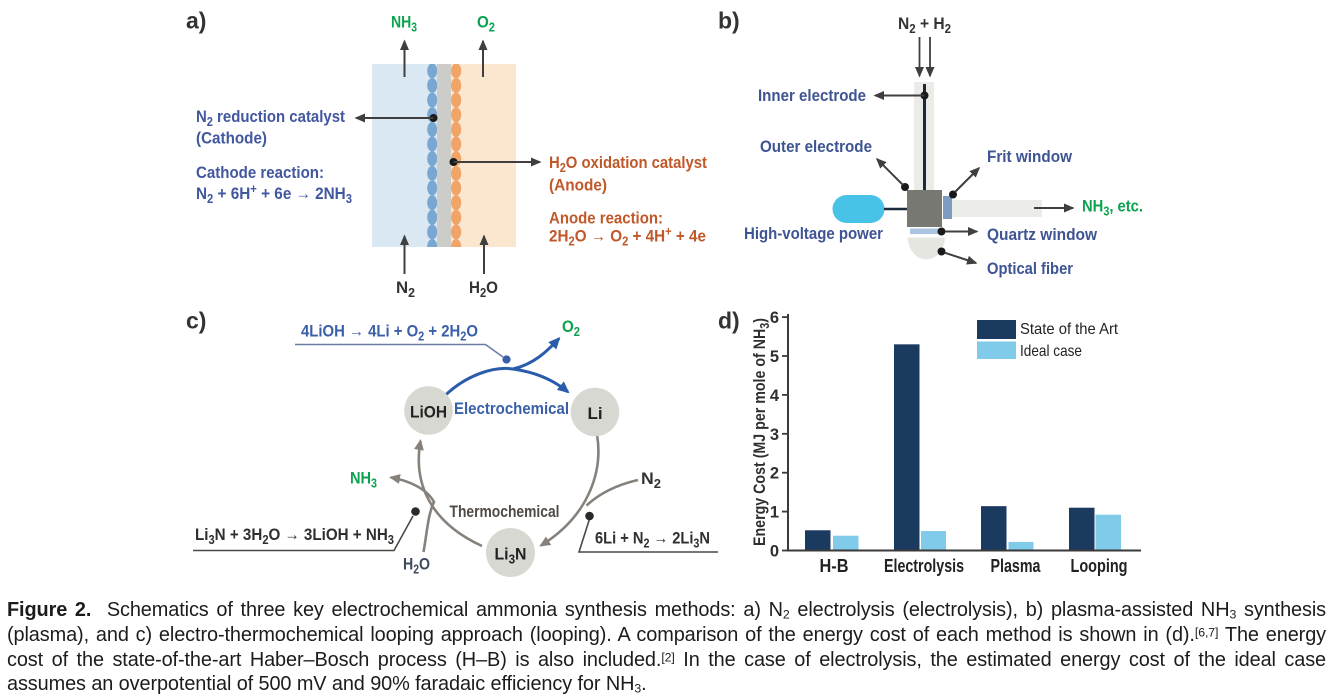 The width and height of the screenshot is (1333, 698). What do you see at coordinates (652, 540) in the screenshot?
I see `svg-text: 6Li + N2 → 2Li3N` at bounding box center [652, 540].